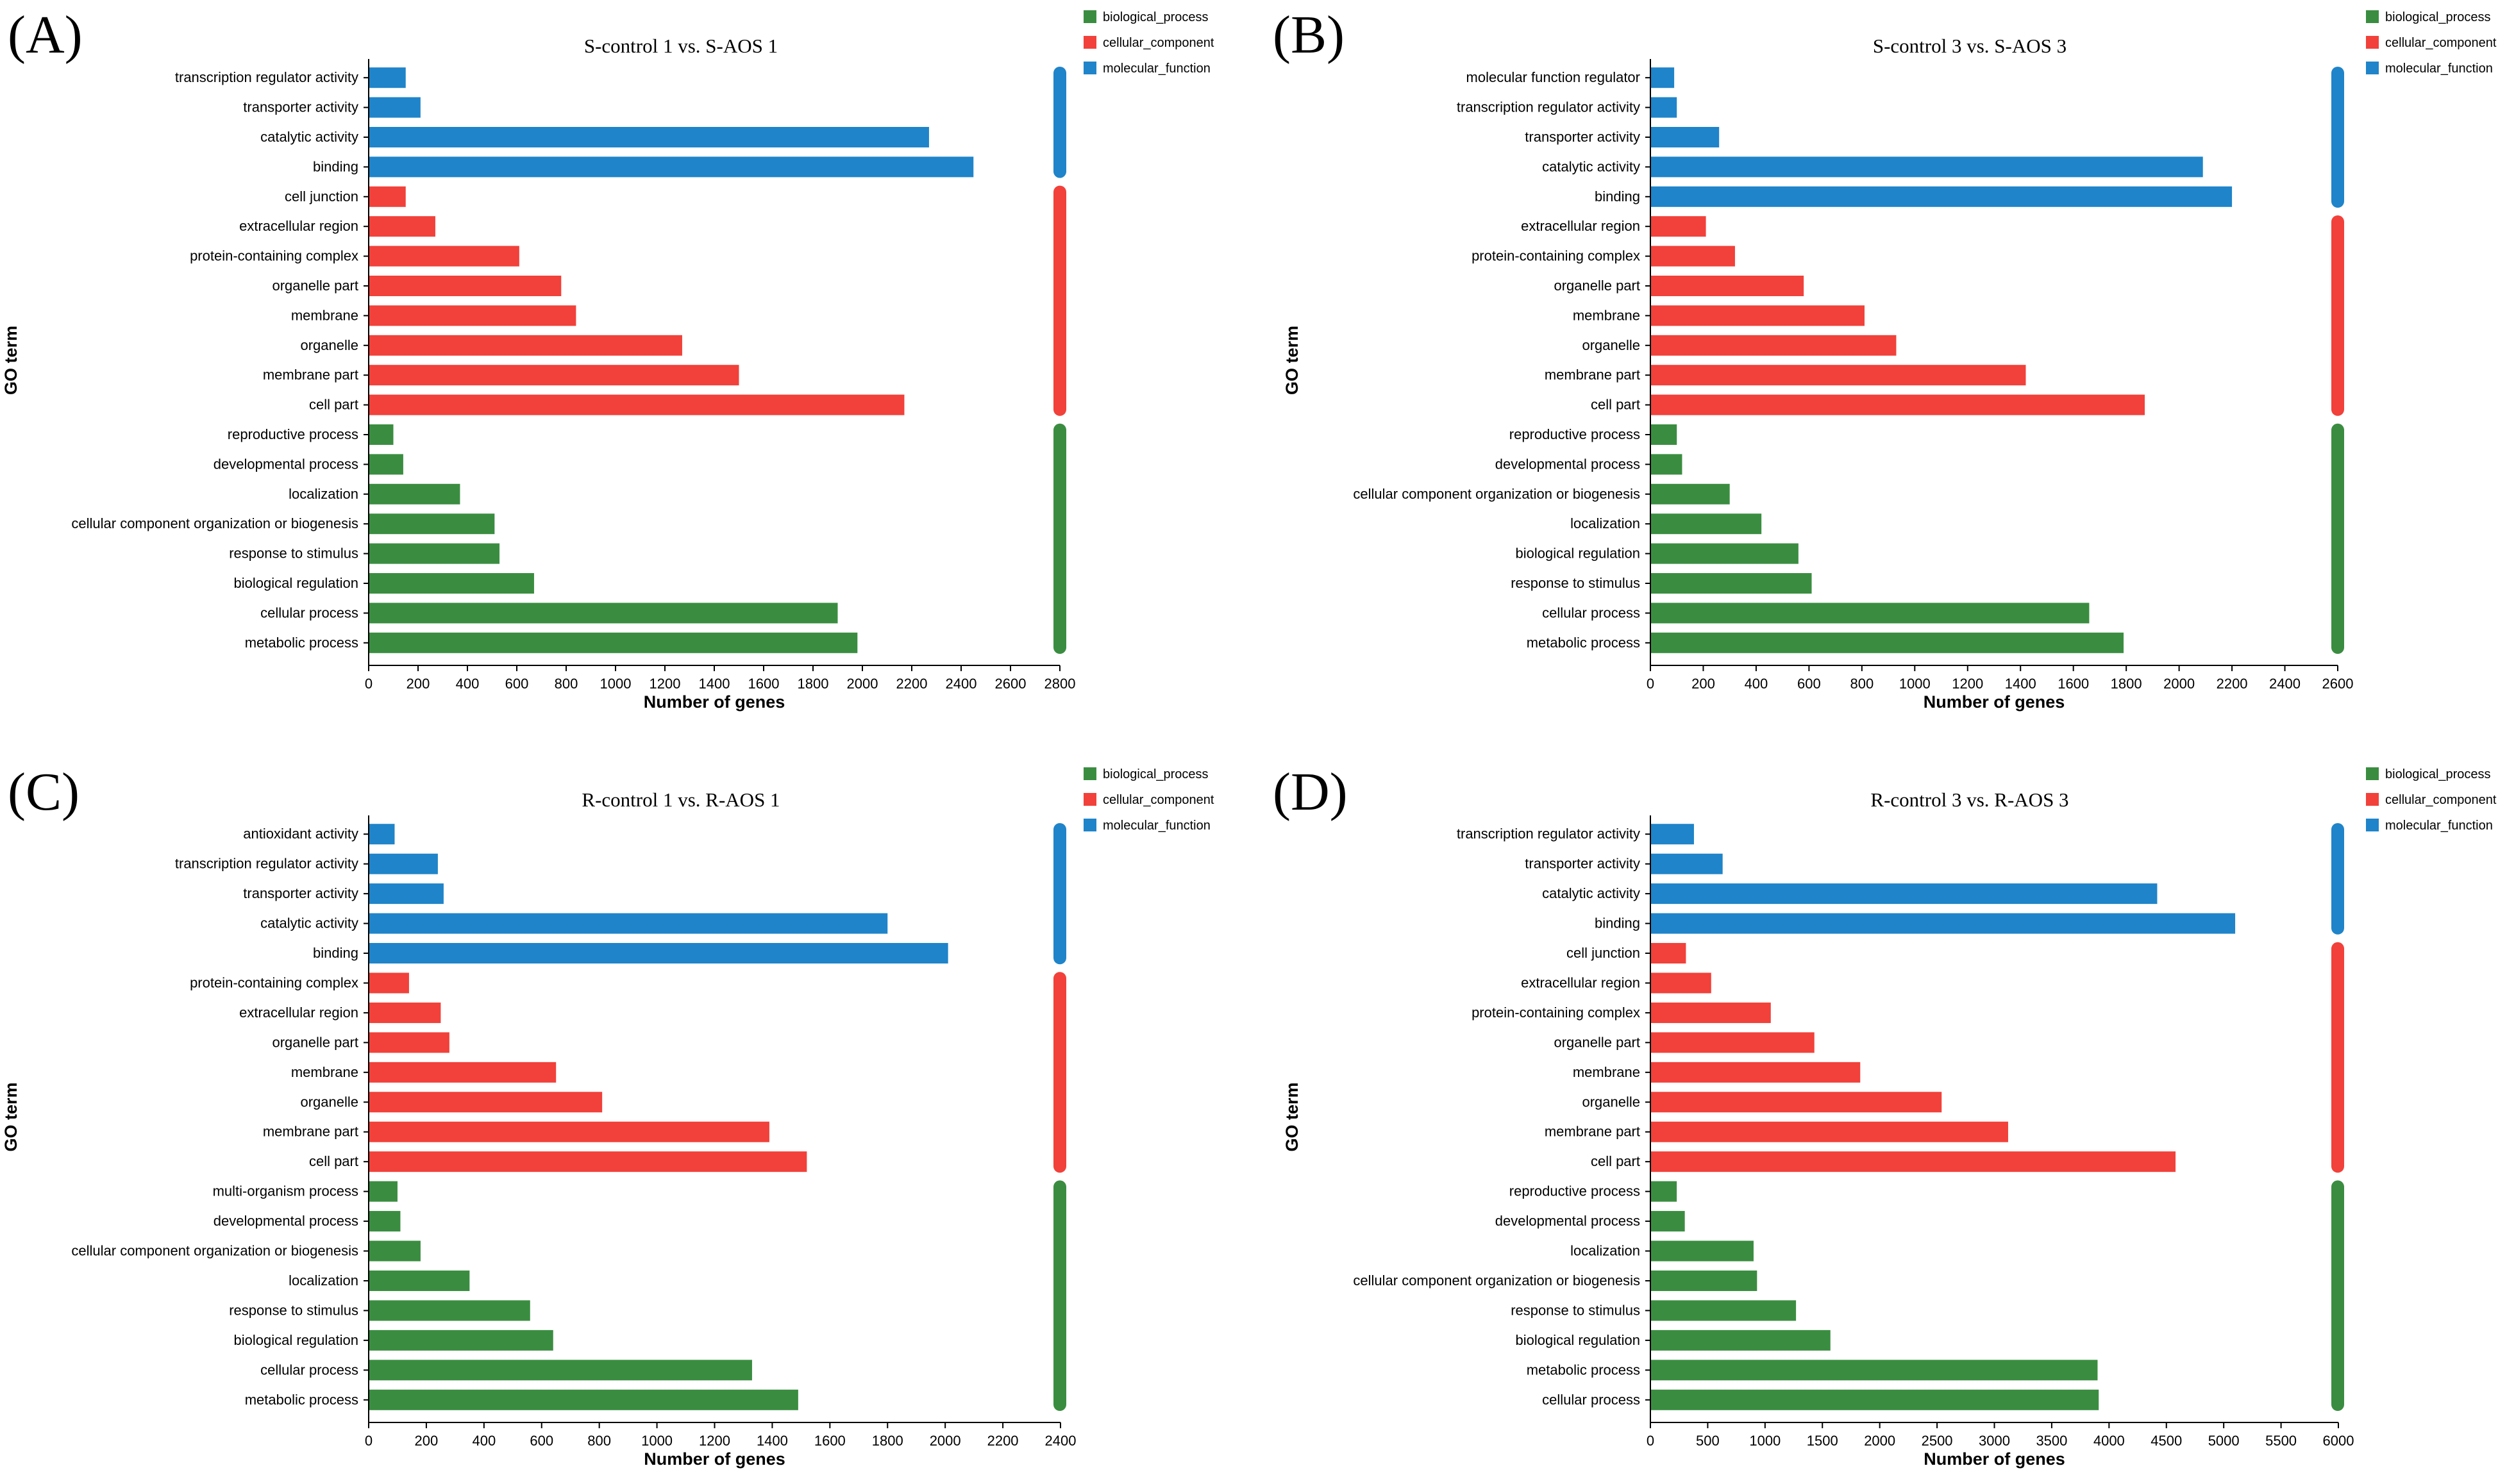 The image size is (2507, 1484). I want to click on category-label: catalytic activity, so click(1591, 893).